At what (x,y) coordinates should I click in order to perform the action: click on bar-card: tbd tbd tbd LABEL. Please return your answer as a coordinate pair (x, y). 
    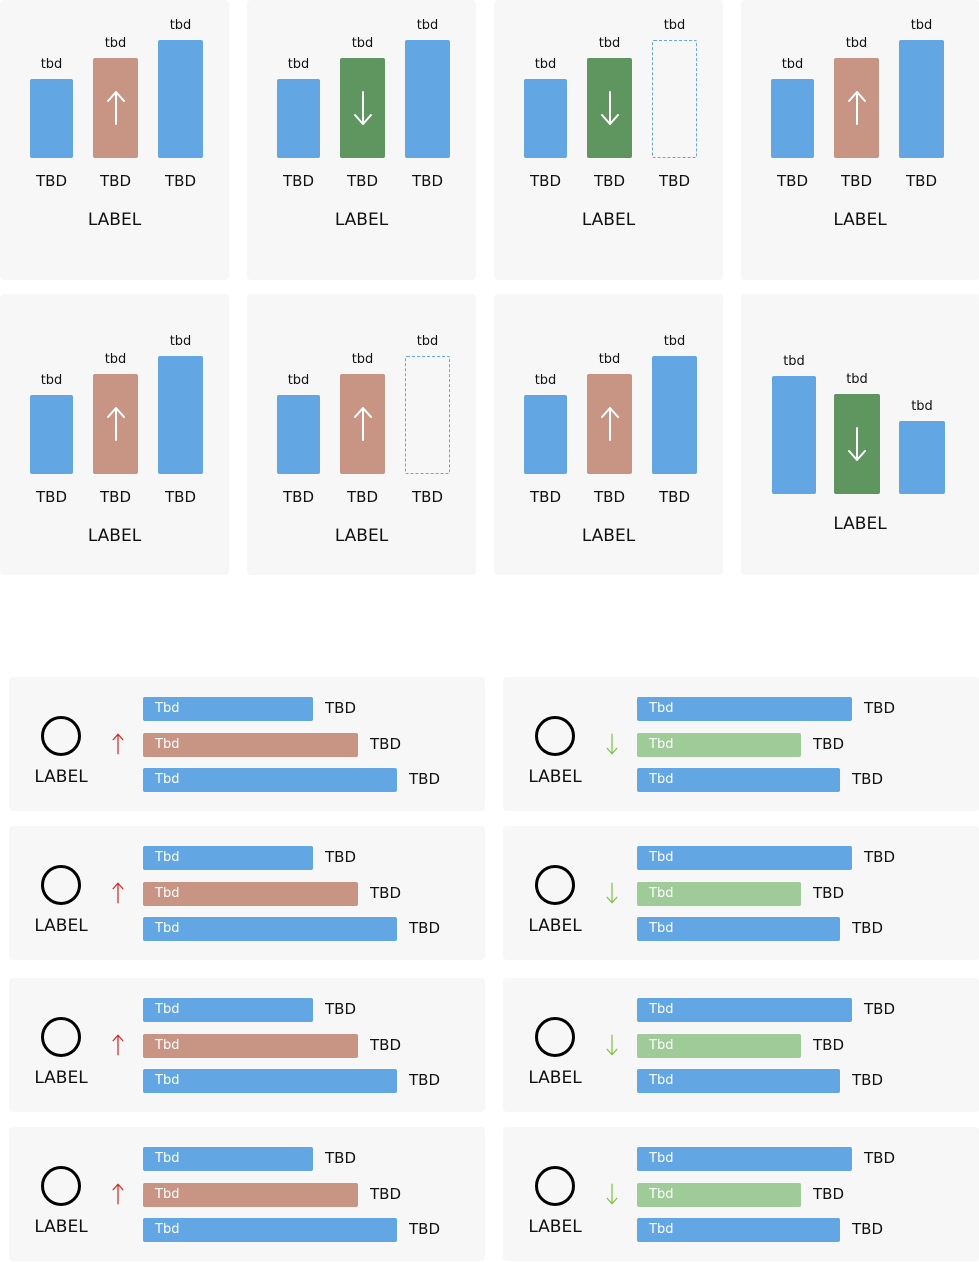
    Looking at the image, I should click on (860, 434).